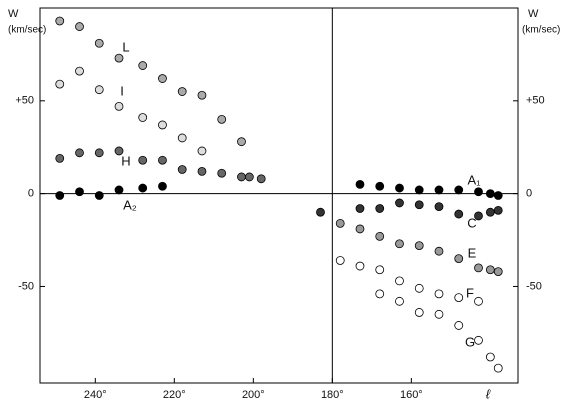  I want to click on y-tick-label: -50, so click(26, 286).